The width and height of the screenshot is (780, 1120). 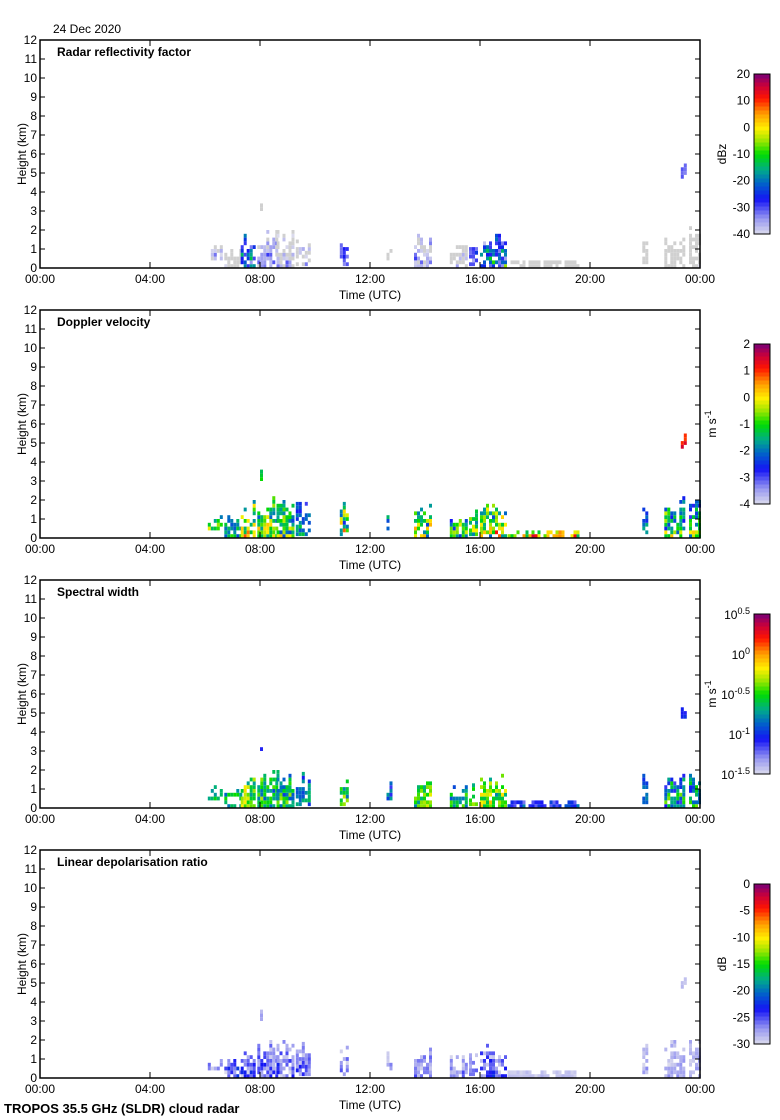 What do you see at coordinates (742, 937) in the screenshot?
I see `colorbar-tick-label: -10` at bounding box center [742, 937].